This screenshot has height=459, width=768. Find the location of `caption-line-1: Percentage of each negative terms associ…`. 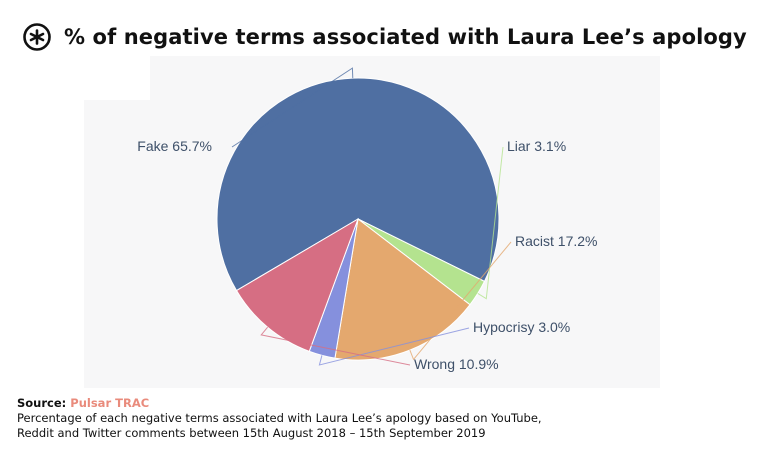

caption-line-1: Percentage of each negative terms associ… is located at coordinates (279, 418).